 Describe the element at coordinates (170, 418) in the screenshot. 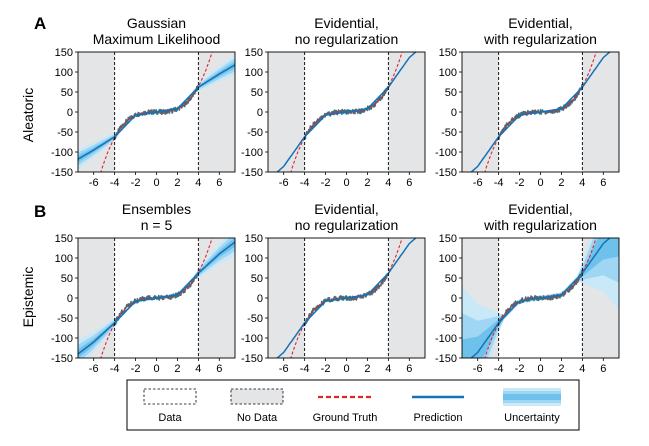

I see `legend-data-label: Data` at that location.